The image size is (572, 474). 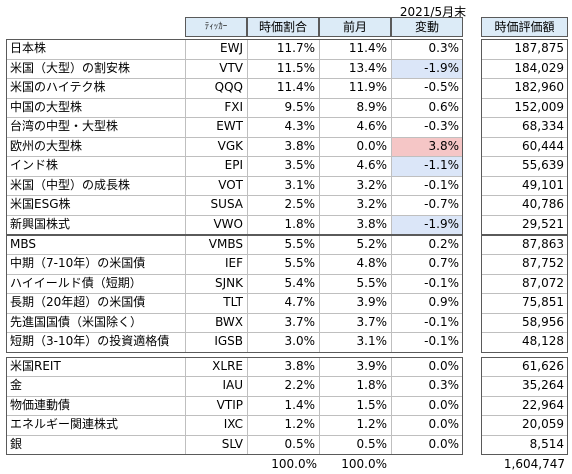 What do you see at coordinates (300, 443) in the screenshot?
I see `cell-weight: 0.5%` at bounding box center [300, 443].